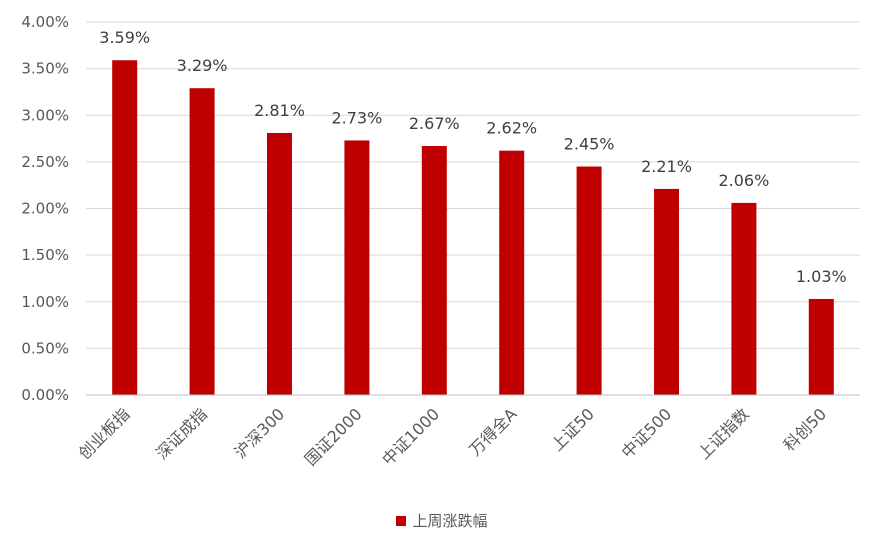  What do you see at coordinates (356, 117) in the screenshot?
I see `data-label: 2.73%` at bounding box center [356, 117].